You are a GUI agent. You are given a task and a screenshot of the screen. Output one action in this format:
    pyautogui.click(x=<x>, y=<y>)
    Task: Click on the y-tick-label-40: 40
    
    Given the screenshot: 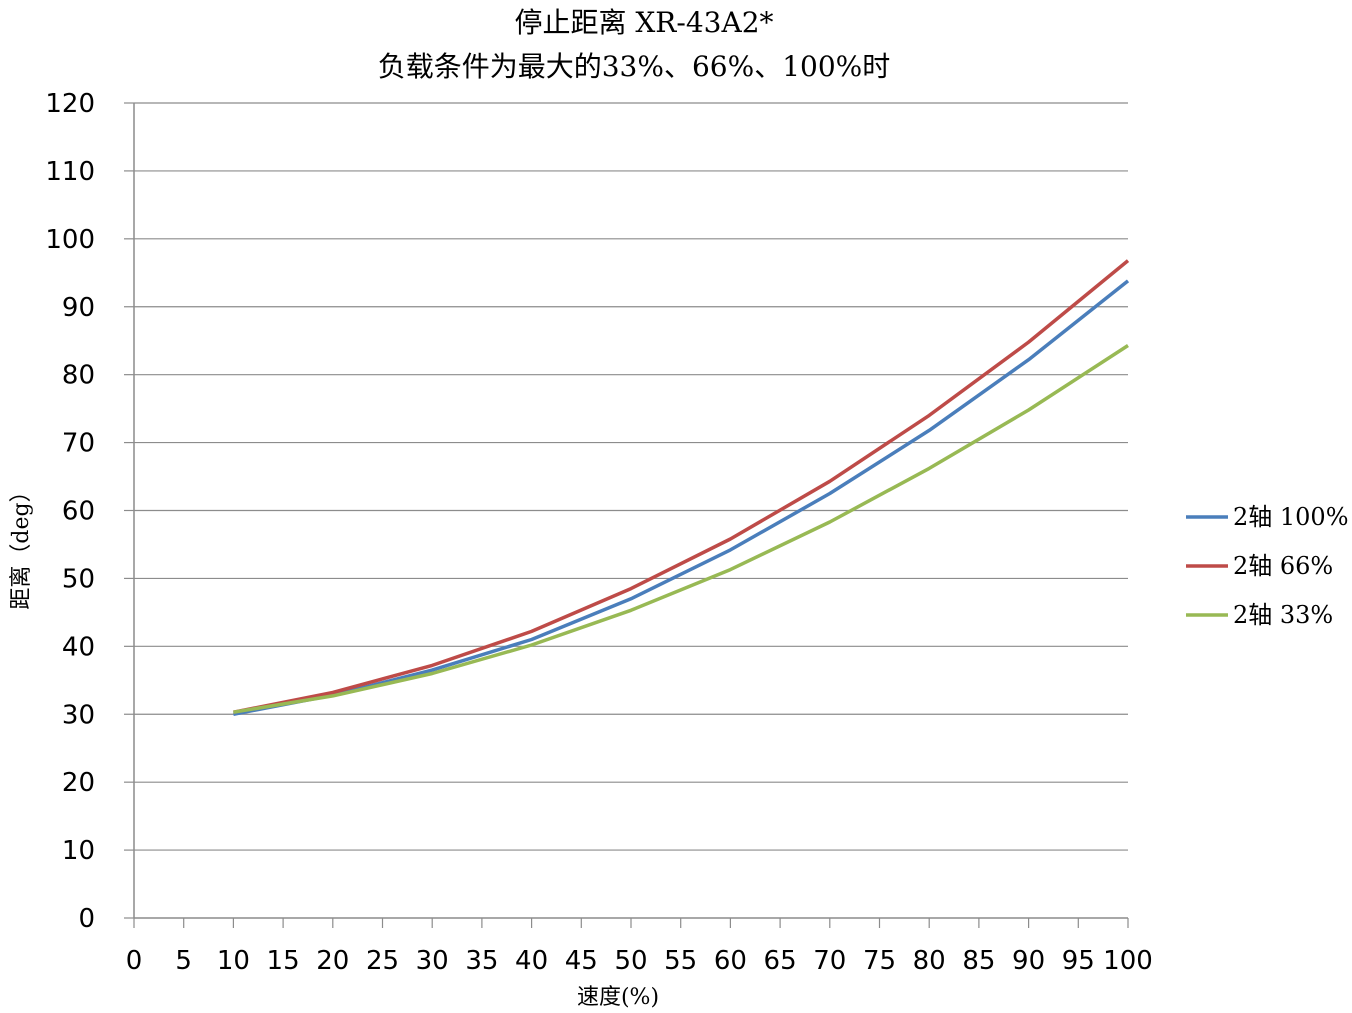 What is the action you would take?
    pyautogui.click(x=78, y=647)
    